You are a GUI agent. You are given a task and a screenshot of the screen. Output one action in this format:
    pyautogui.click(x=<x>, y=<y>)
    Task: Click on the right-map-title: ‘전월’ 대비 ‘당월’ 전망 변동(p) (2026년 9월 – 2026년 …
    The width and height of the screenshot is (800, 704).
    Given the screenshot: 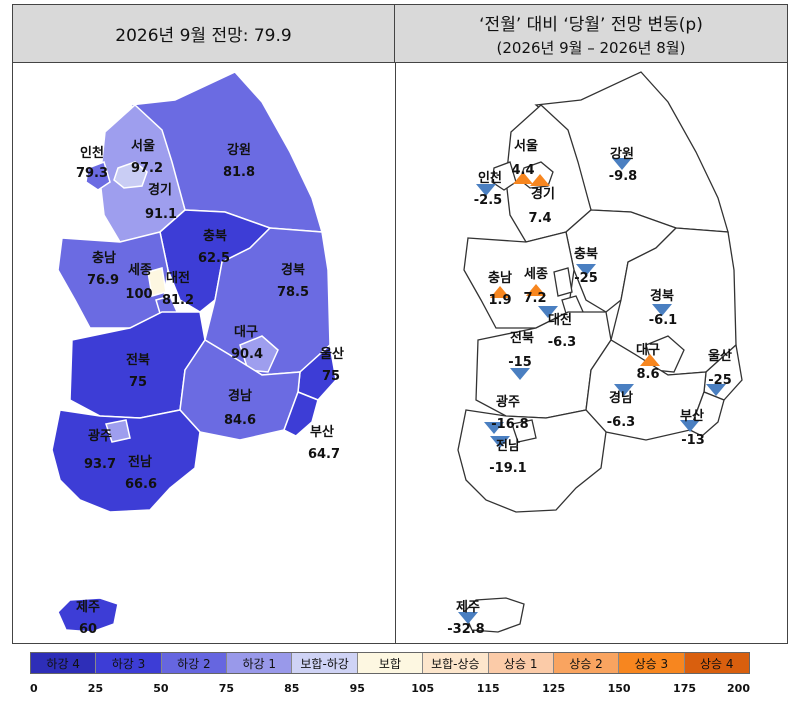 What is the action you would take?
    pyautogui.click(x=591, y=34)
    